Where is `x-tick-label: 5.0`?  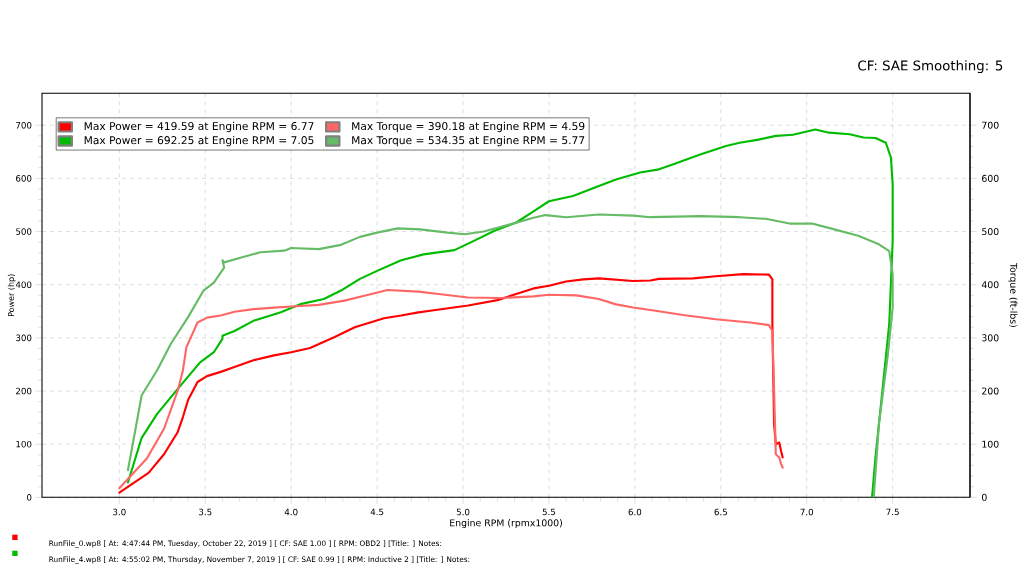 x-tick-label: 5.0 is located at coordinates (463, 512).